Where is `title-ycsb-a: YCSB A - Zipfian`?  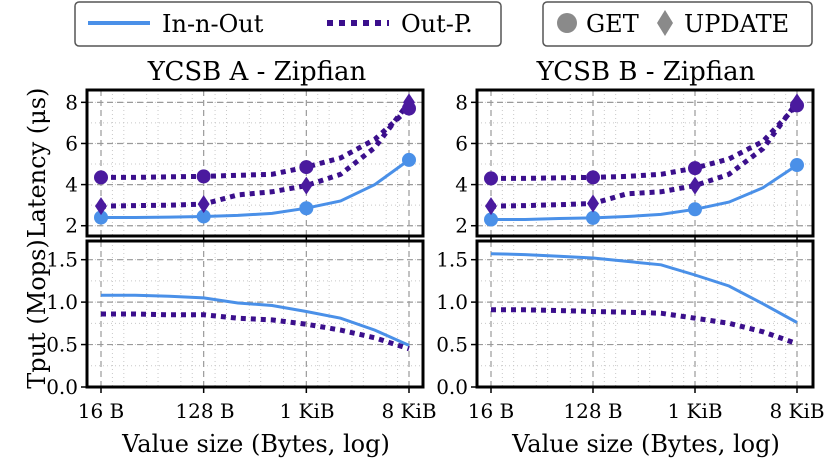
title-ycsb-a: YCSB A - Zipfian is located at coordinates (257, 72).